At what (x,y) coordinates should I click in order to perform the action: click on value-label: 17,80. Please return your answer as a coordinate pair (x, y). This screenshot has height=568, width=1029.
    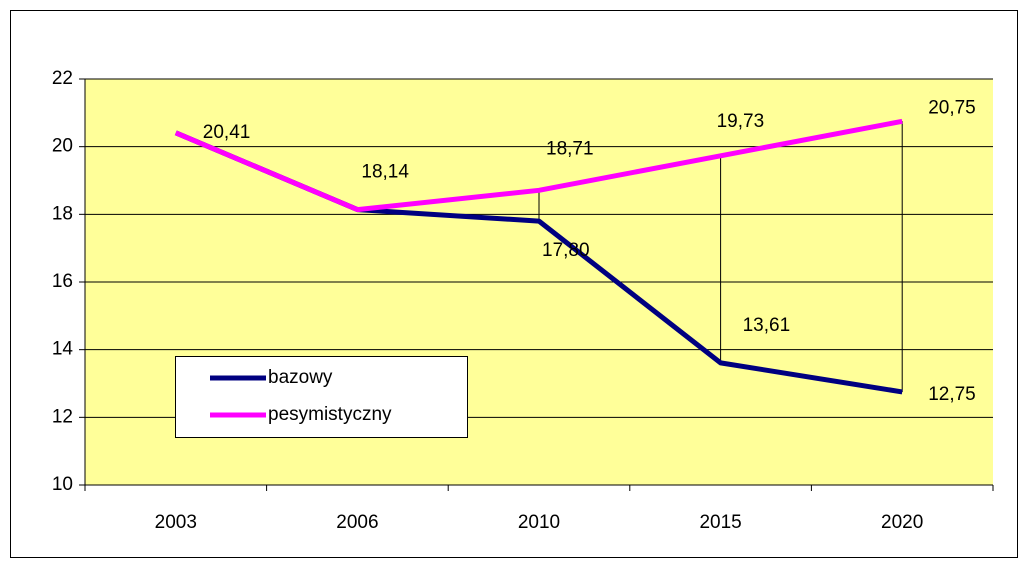
    Looking at the image, I should click on (566, 250).